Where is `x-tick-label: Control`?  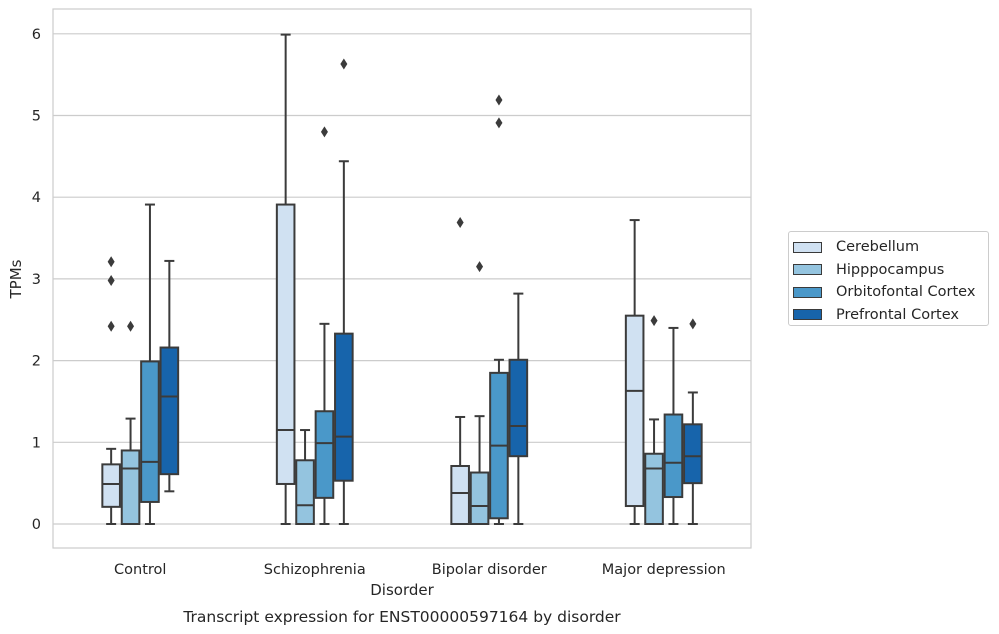 x-tick-label: Control is located at coordinates (140, 570).